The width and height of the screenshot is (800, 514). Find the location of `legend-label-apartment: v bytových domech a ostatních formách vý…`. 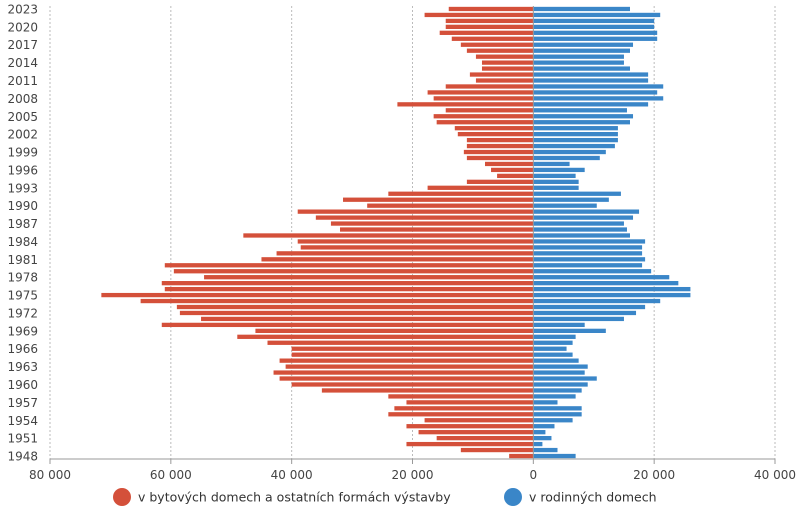

legend-label-apartment: v bytových domech a ostatních formách vý… is located at coordinates (294, 497).